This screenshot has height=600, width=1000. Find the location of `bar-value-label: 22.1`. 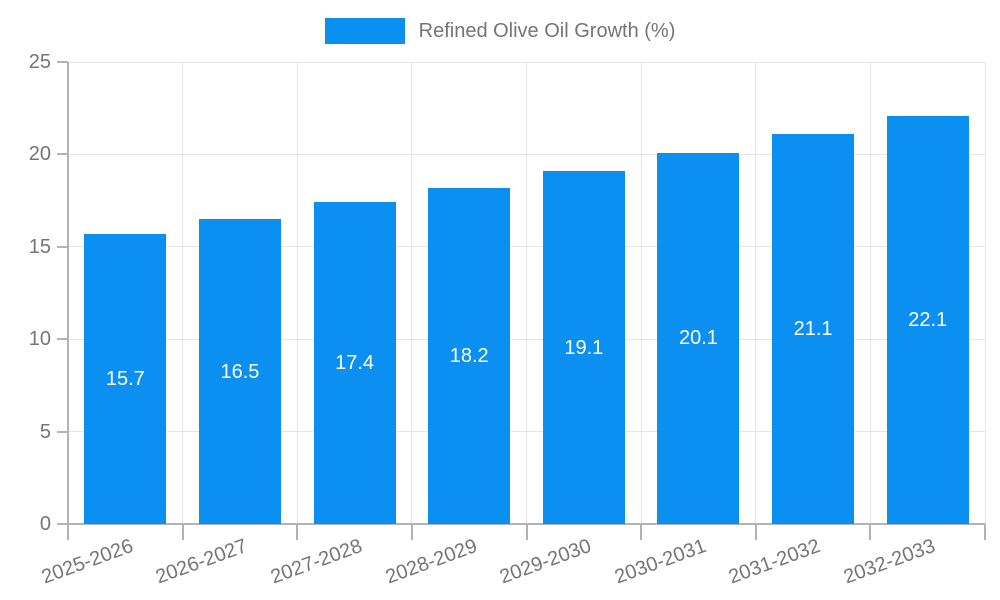

bar-value-label: 22.1 is located at coordinates (928, 319).